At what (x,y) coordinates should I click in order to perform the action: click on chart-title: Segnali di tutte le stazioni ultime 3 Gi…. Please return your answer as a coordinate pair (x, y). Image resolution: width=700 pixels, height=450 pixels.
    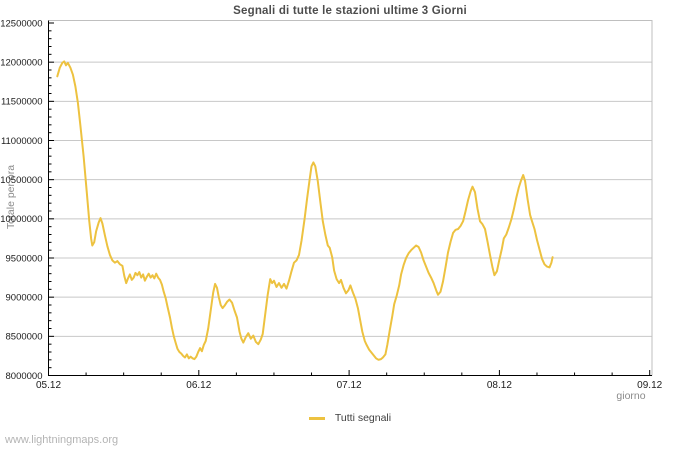
    Looking at the image, I should click on (350, 11).